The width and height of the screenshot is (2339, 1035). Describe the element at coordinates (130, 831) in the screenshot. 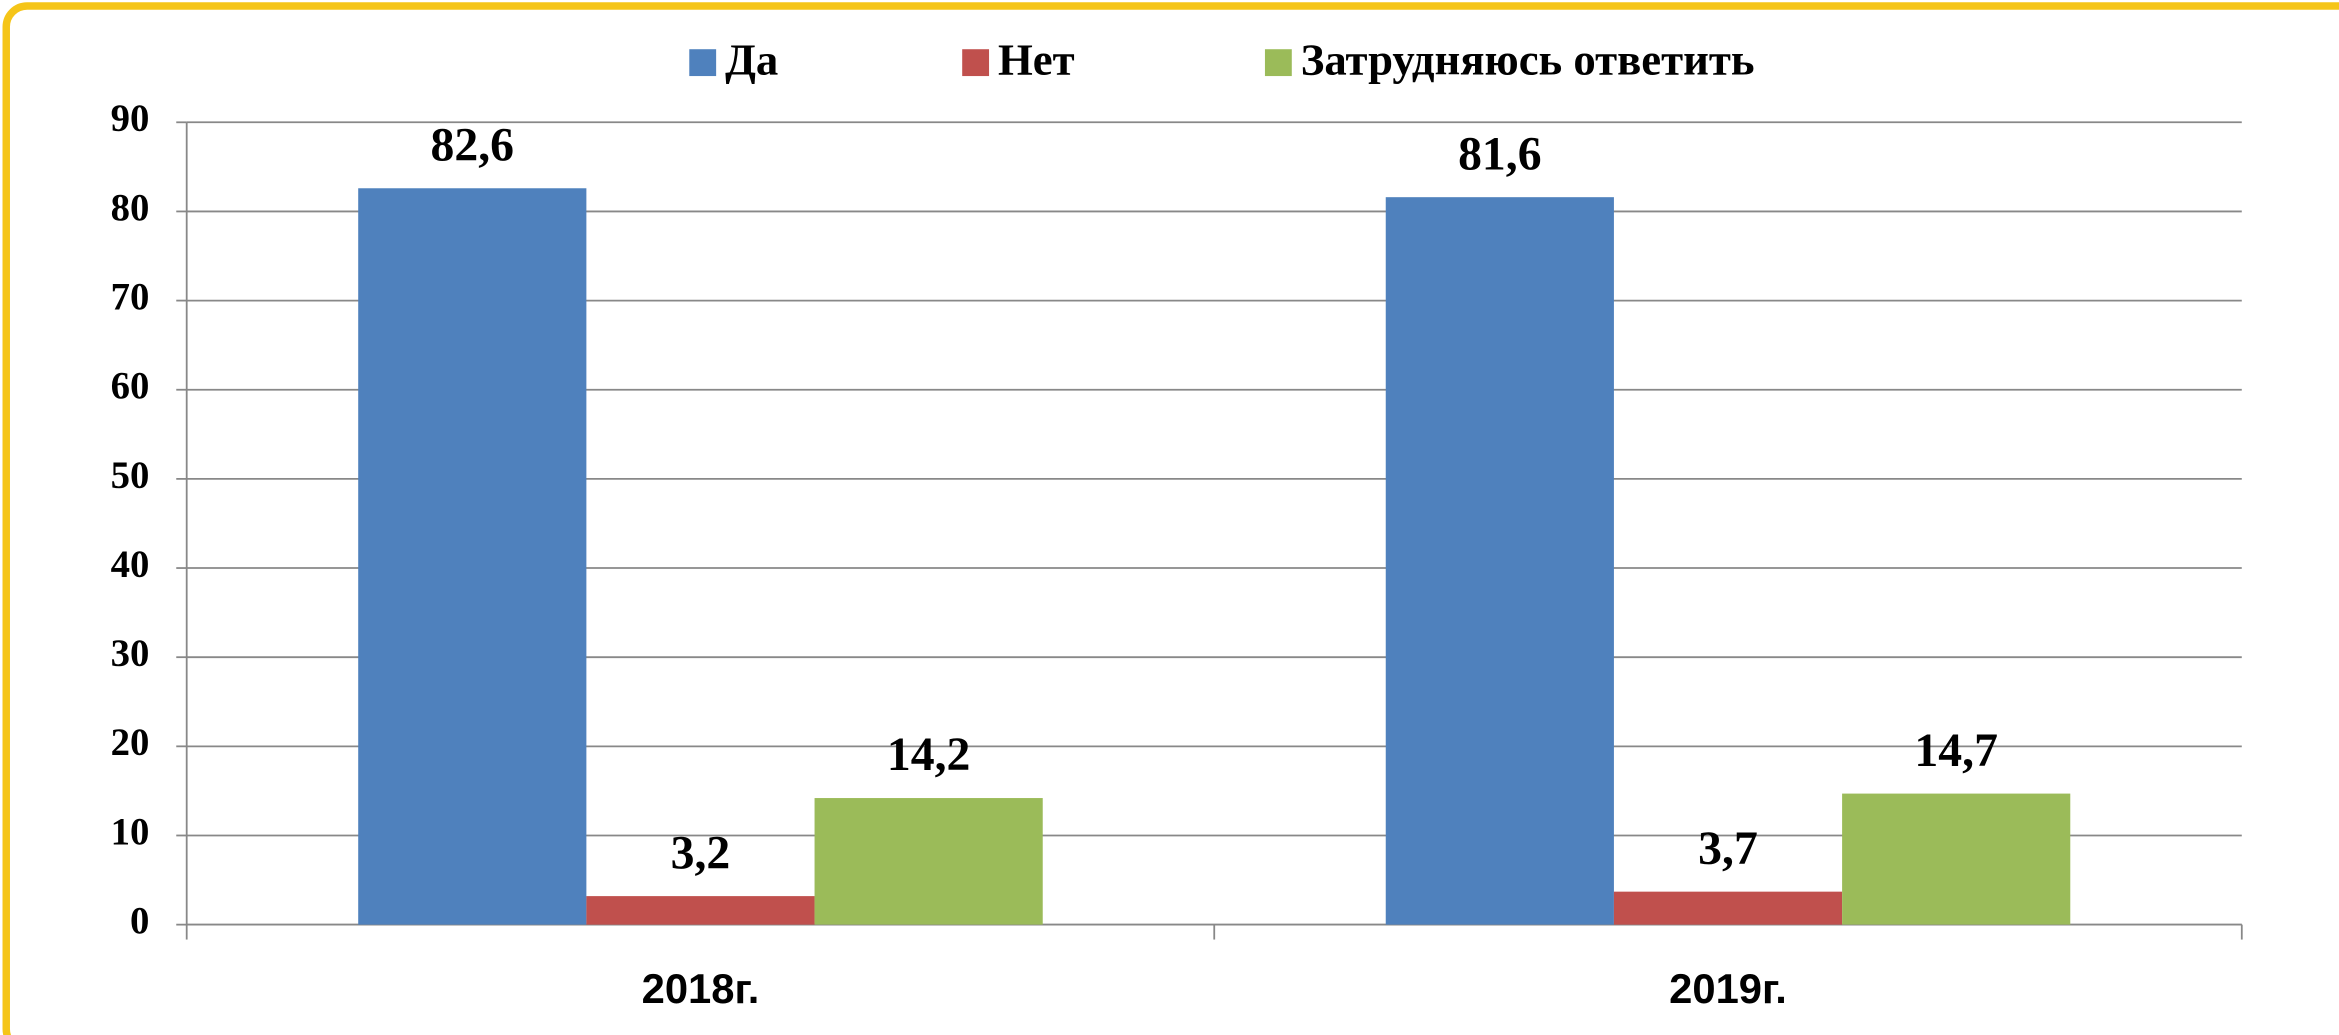

I see `y-tick-label: 10` at that location.